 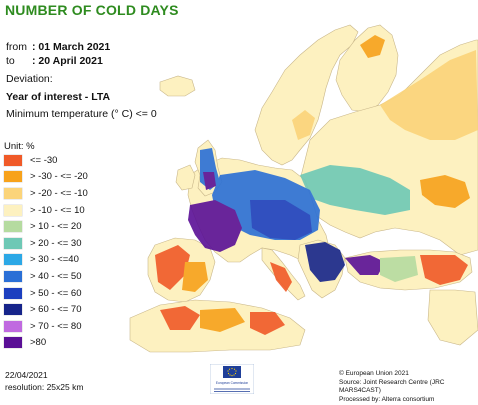 I want to click on legend-item: > -30 - <= -20, so click(x=46, y=177).